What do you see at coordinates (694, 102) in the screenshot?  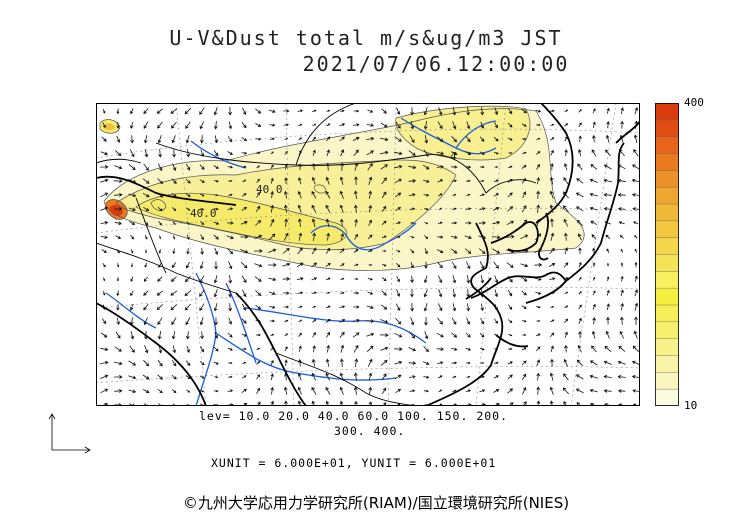 I see `color-scale-max: 400` at bounding box center [694, 102].